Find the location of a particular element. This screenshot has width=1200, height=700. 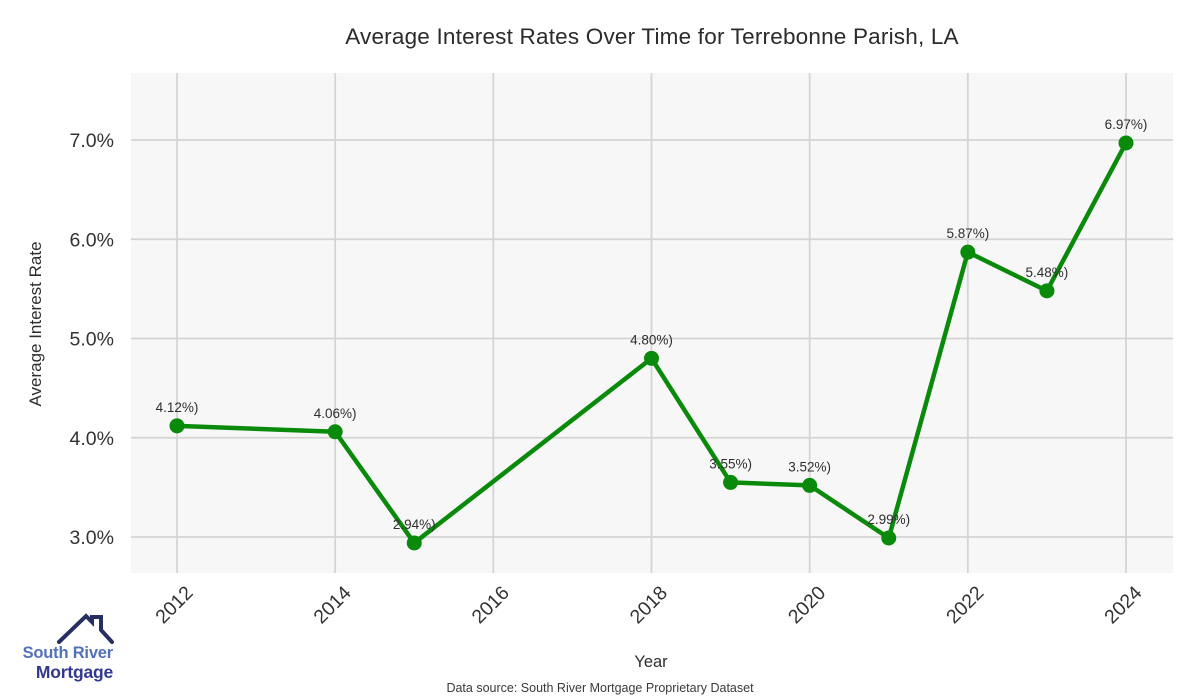

point-value-label: 4.12%) is located at coordinates (177, 407).